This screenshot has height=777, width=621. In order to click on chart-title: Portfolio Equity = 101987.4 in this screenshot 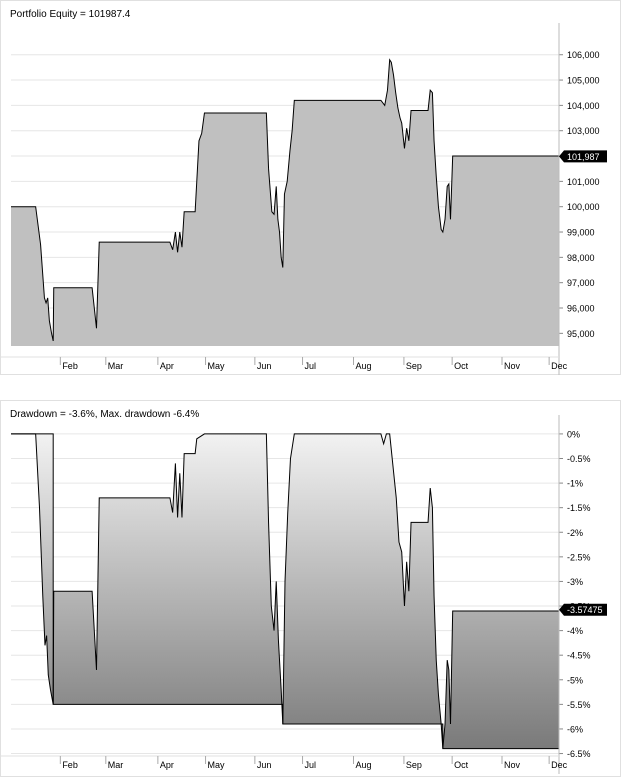, I will do `click(70, 14)`.